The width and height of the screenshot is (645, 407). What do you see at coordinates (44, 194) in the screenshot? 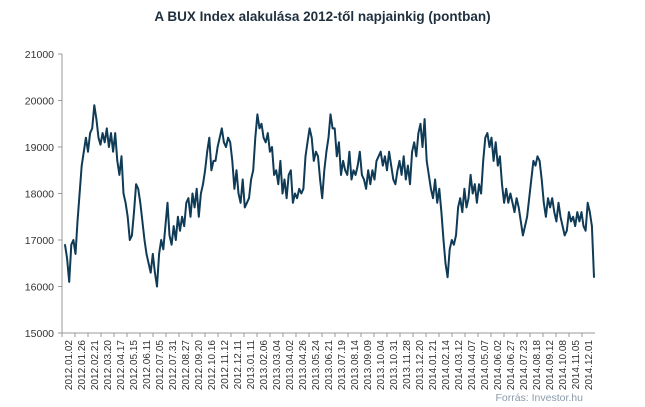
I see `y-axis: 15000 16000 17000 18000 19000 20000 21000` at bounding box center [44, 194].